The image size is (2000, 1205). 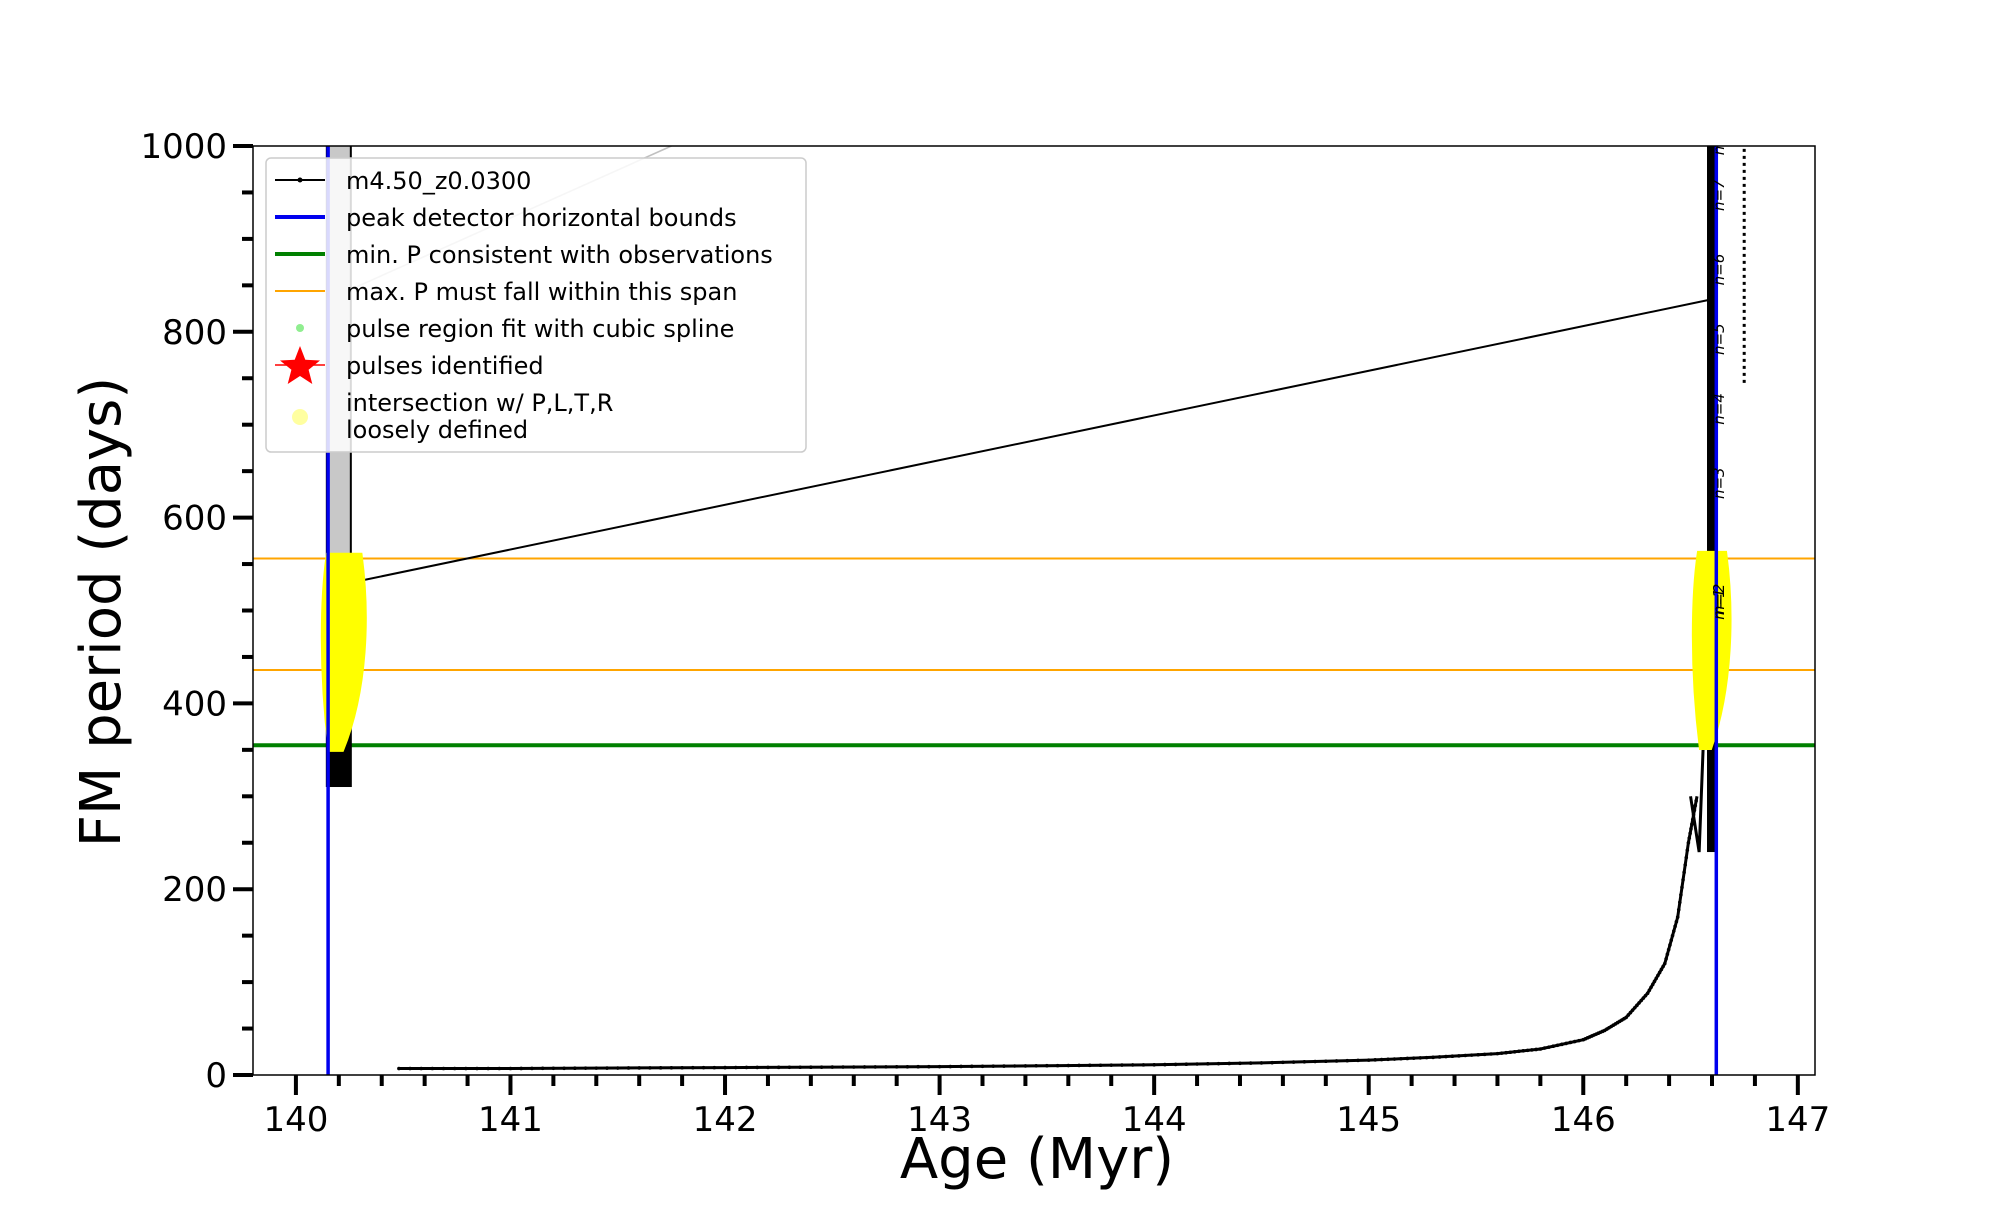 I want to click on x-tick-label-2: 142, so click(x=725, y=1120).